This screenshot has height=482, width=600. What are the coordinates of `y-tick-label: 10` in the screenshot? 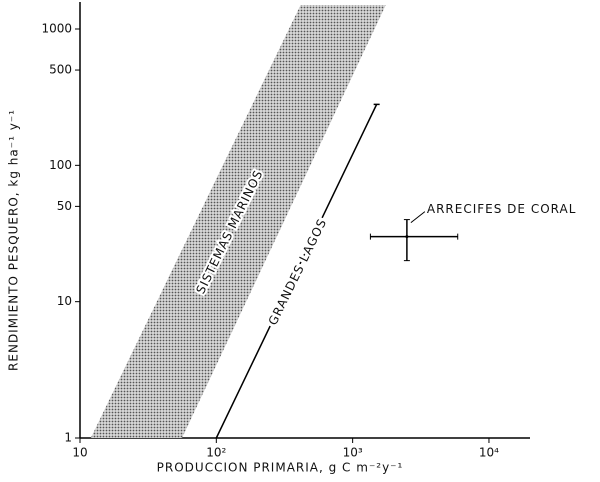 It's located at (64, 301).